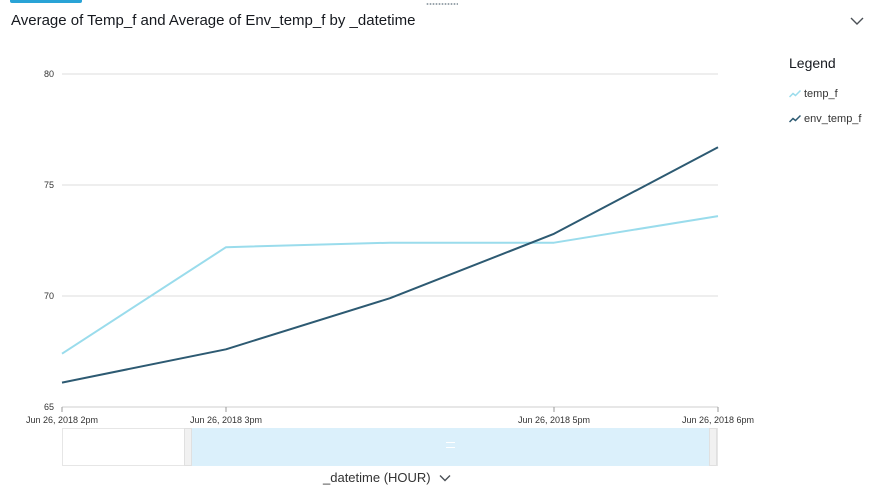 The height and width of the screenshot is (499, 881). I want to click on legend-label: env_temp_f, so click(833, 119).